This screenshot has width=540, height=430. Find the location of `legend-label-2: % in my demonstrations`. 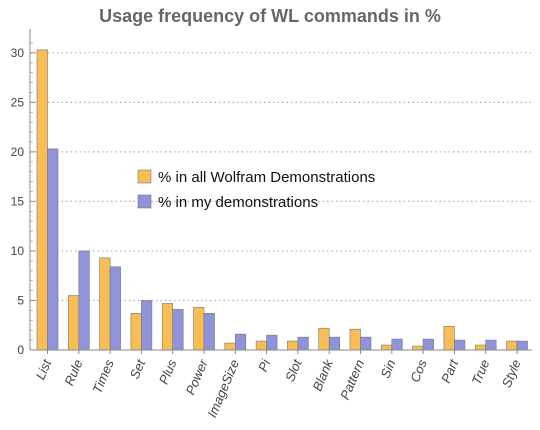

legend-label-2: % in my demonstrations is located at coordinates (238, 202).